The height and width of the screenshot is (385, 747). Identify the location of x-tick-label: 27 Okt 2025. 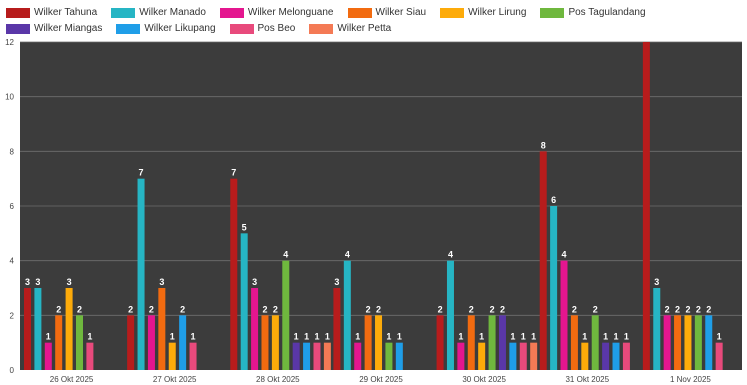
(175, 379).